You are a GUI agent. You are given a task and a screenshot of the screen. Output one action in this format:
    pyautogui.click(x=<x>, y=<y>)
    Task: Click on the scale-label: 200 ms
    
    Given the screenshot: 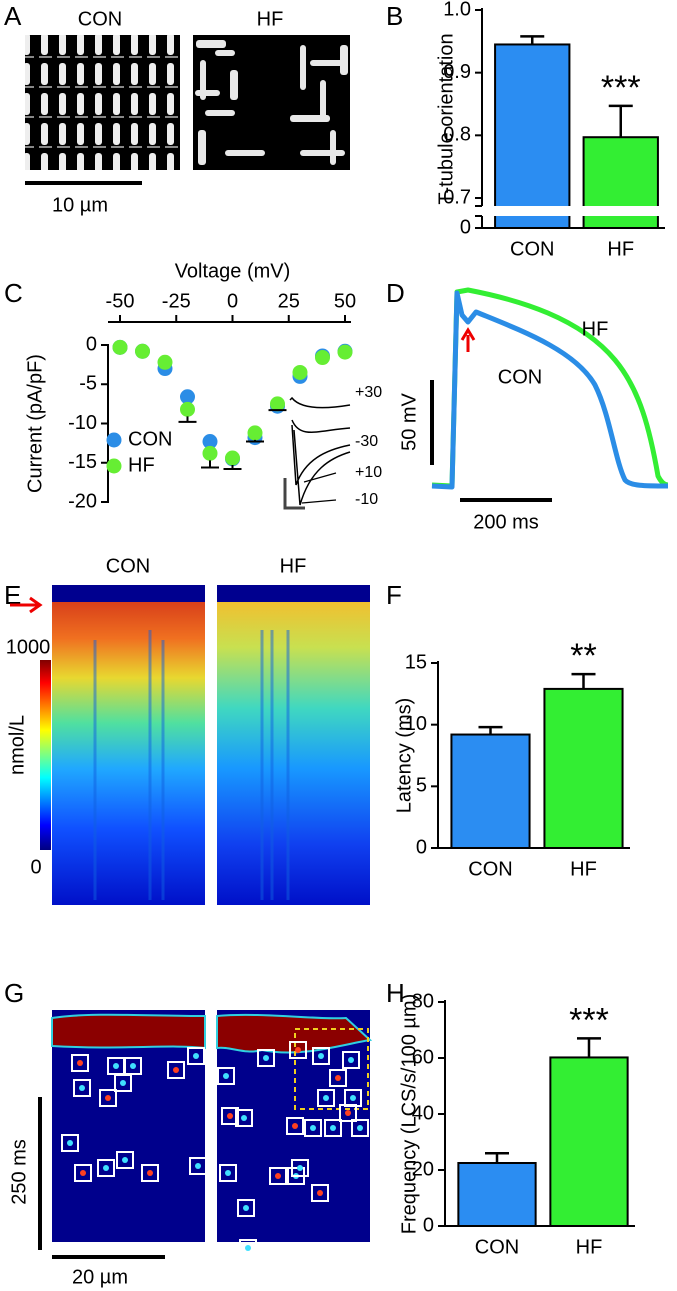 What is the action you would take?
    pyautogui.click(x=506, y=522)
    